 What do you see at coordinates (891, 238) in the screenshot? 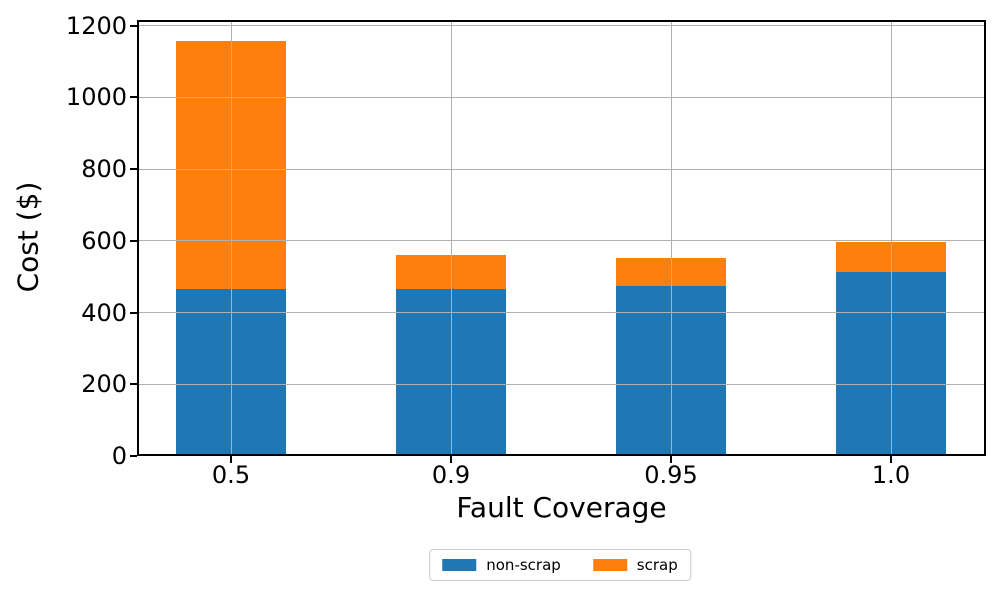
I see `v-gridline-1.0` at bounding box center [891, 238].